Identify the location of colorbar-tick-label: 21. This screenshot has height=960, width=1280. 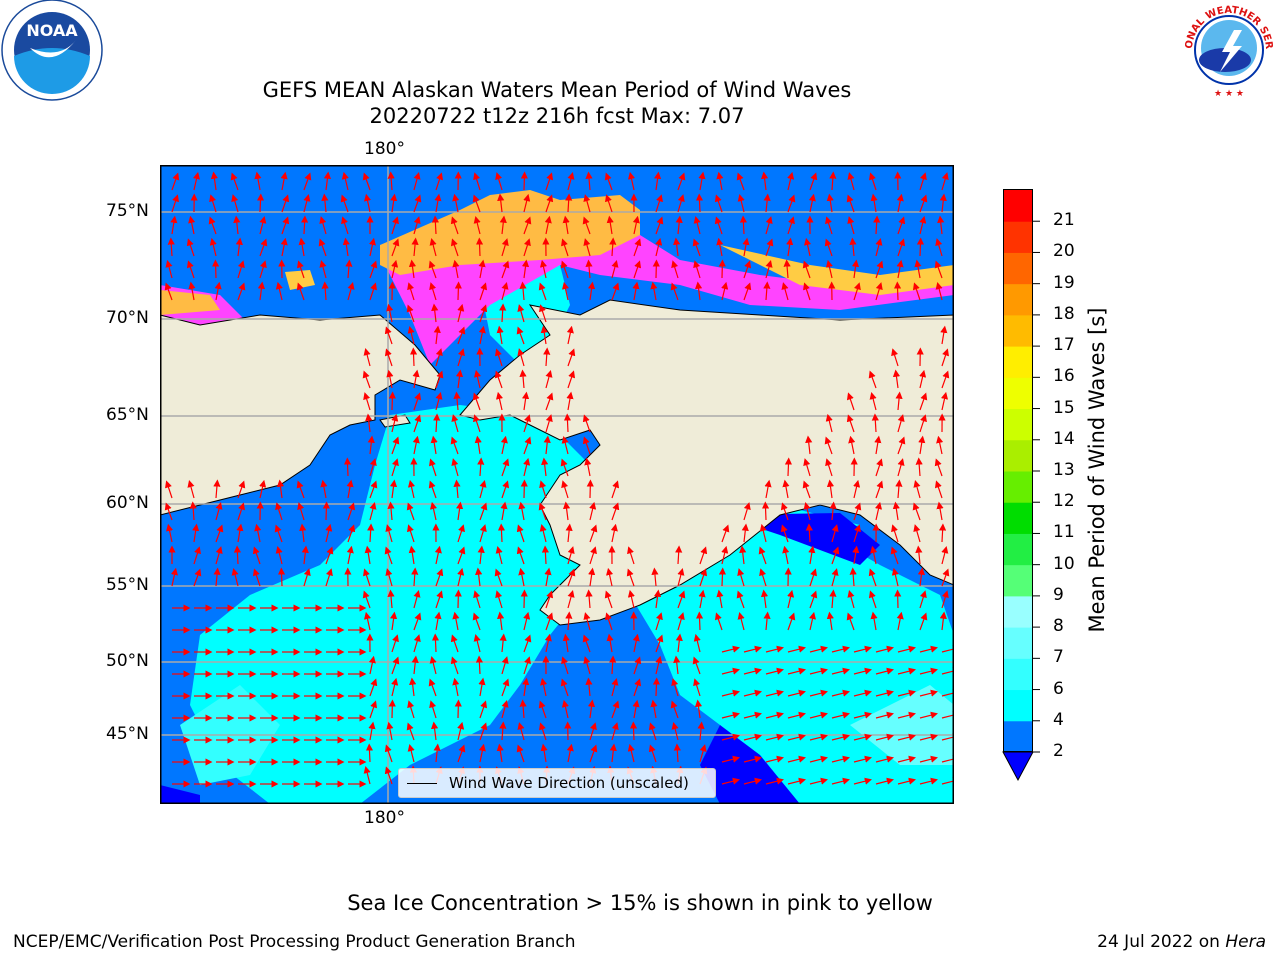
(1064, 220).